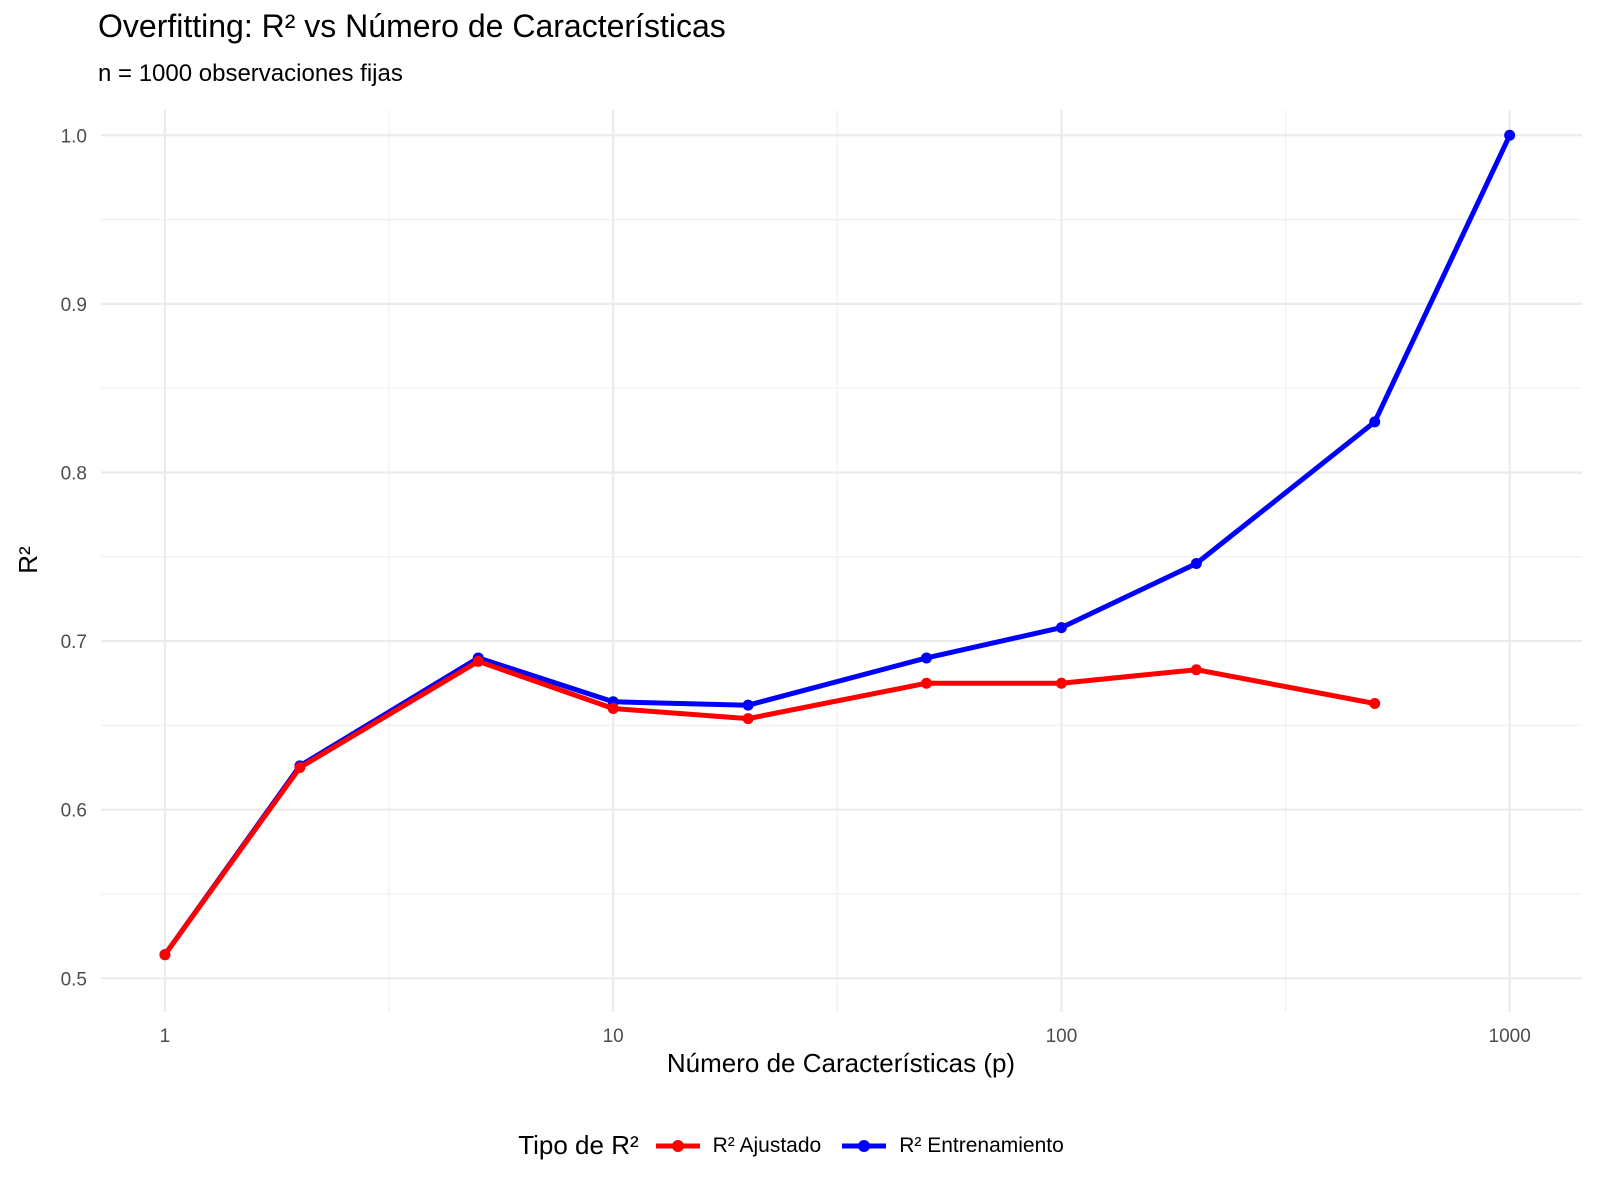  Describe the element at coordinates (74, 305) in the screenshot. I see `y-tick-label: 0.9` at that location.